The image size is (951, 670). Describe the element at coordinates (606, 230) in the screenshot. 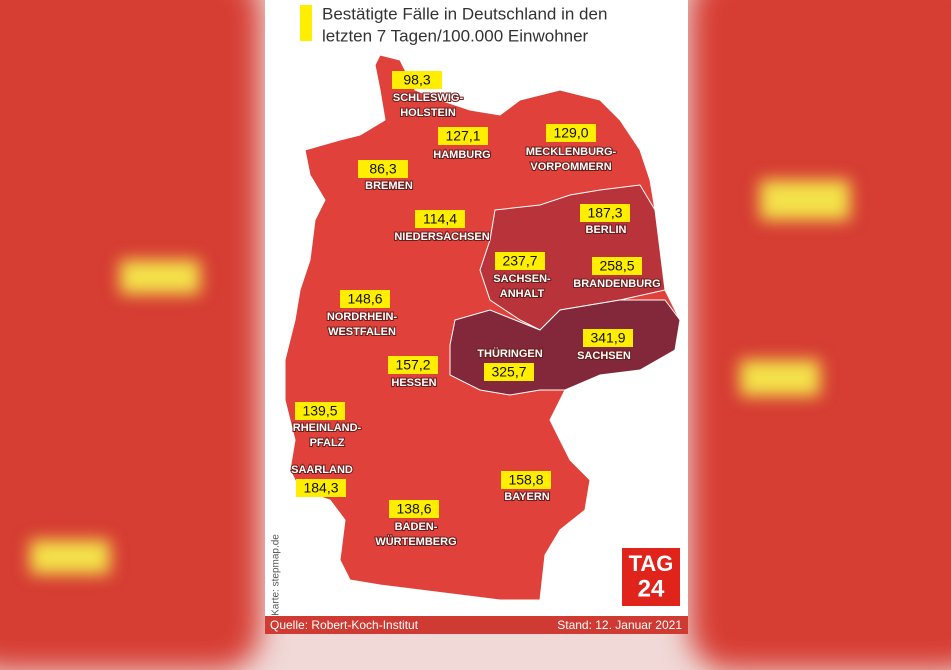

I see `region-name: BERLIN` at that location.